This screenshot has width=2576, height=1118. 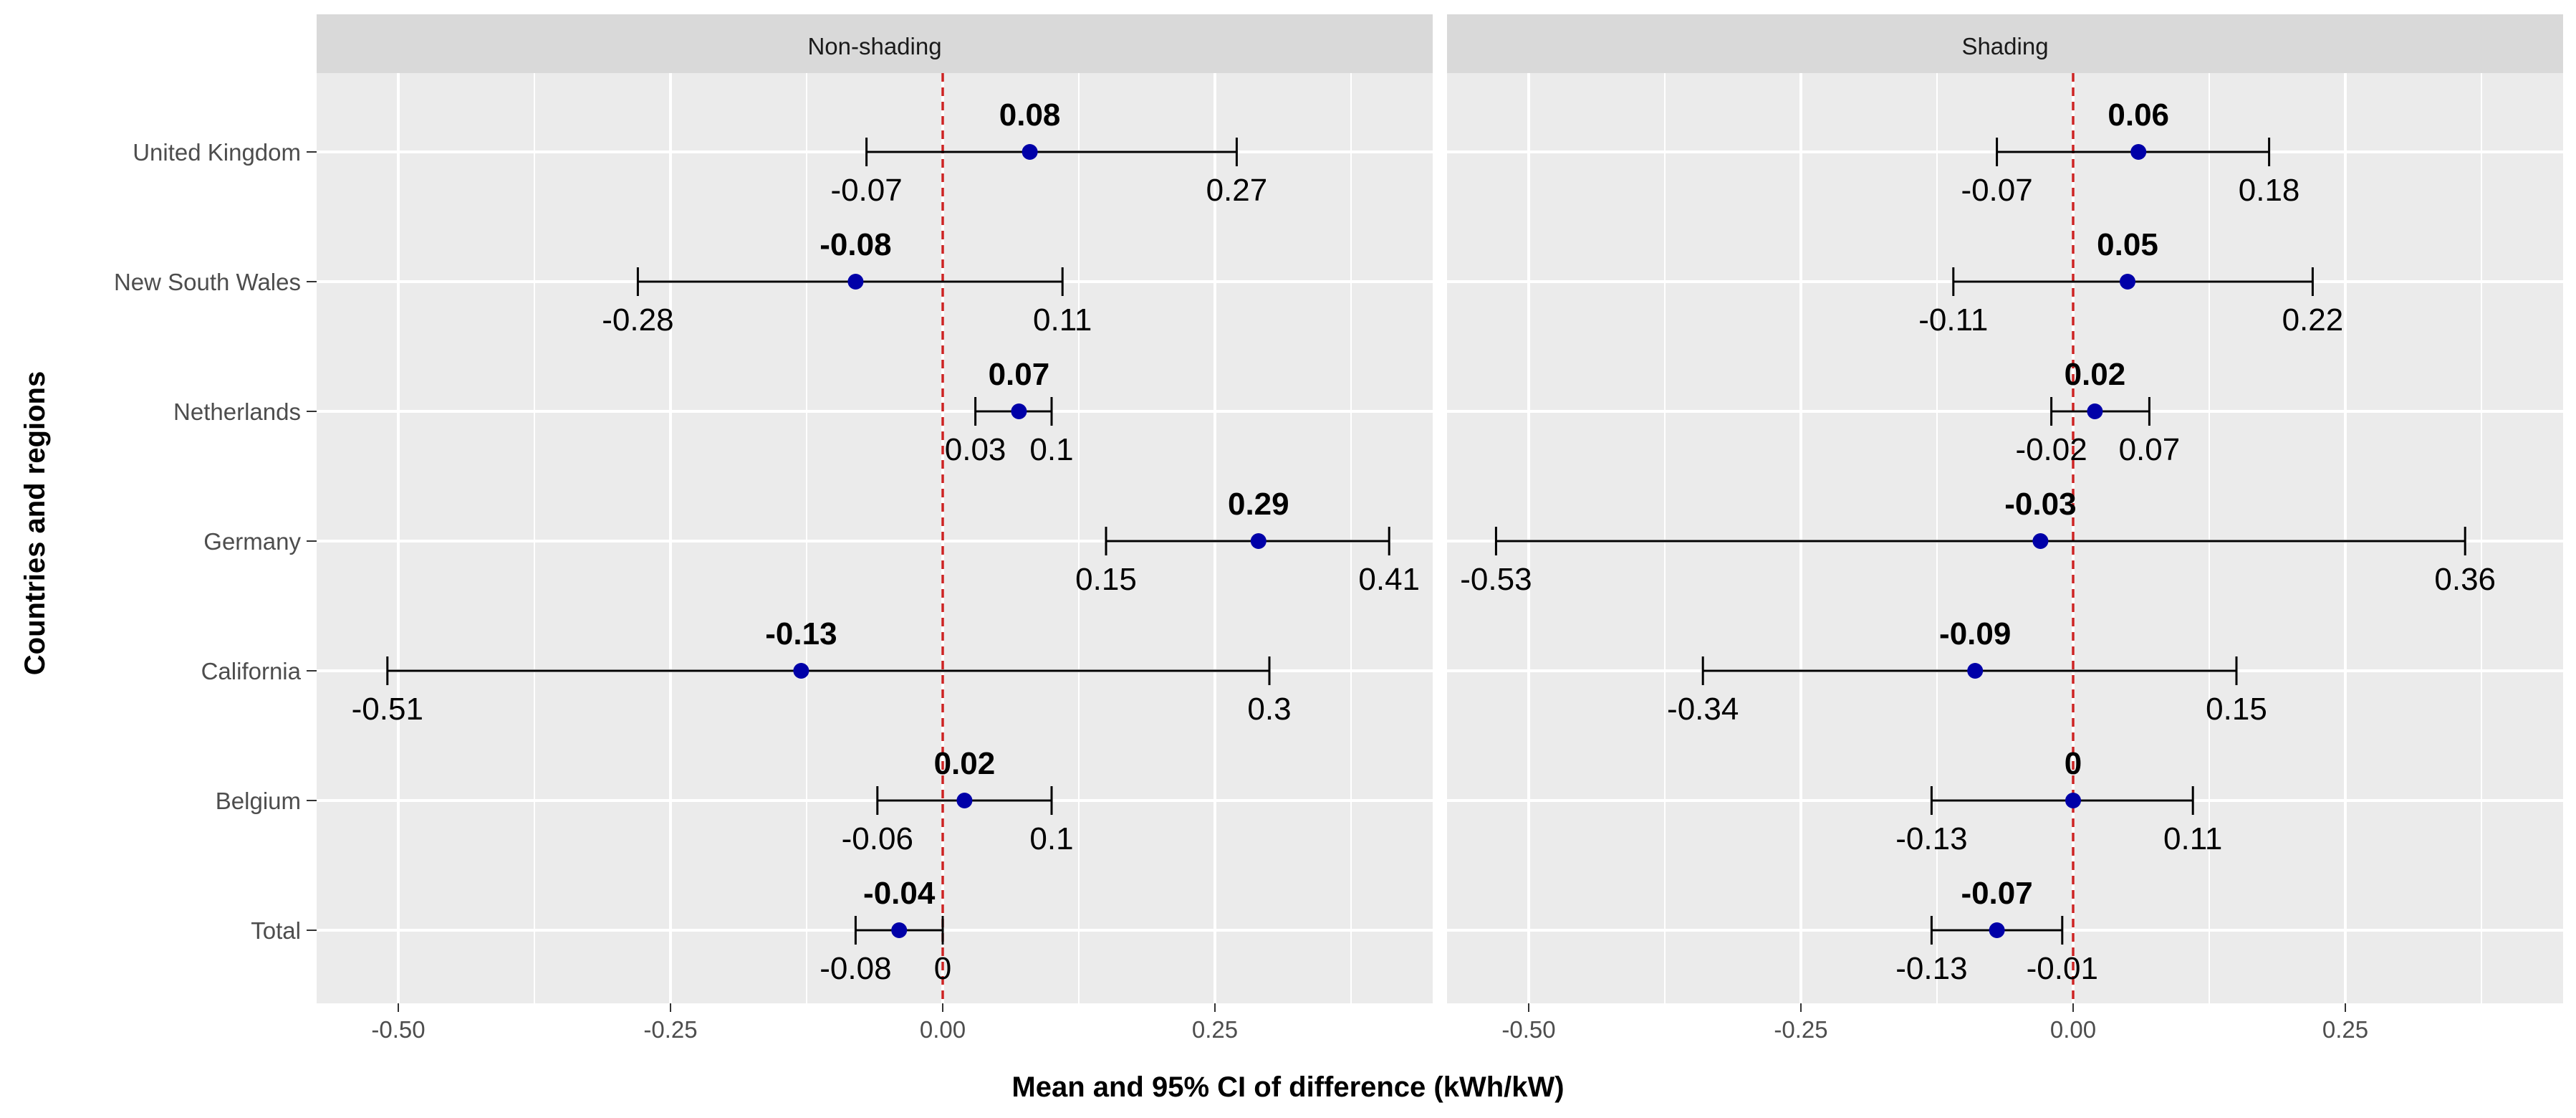 I want to click on panel-title: Non-shading, so click(x=874, y=46).